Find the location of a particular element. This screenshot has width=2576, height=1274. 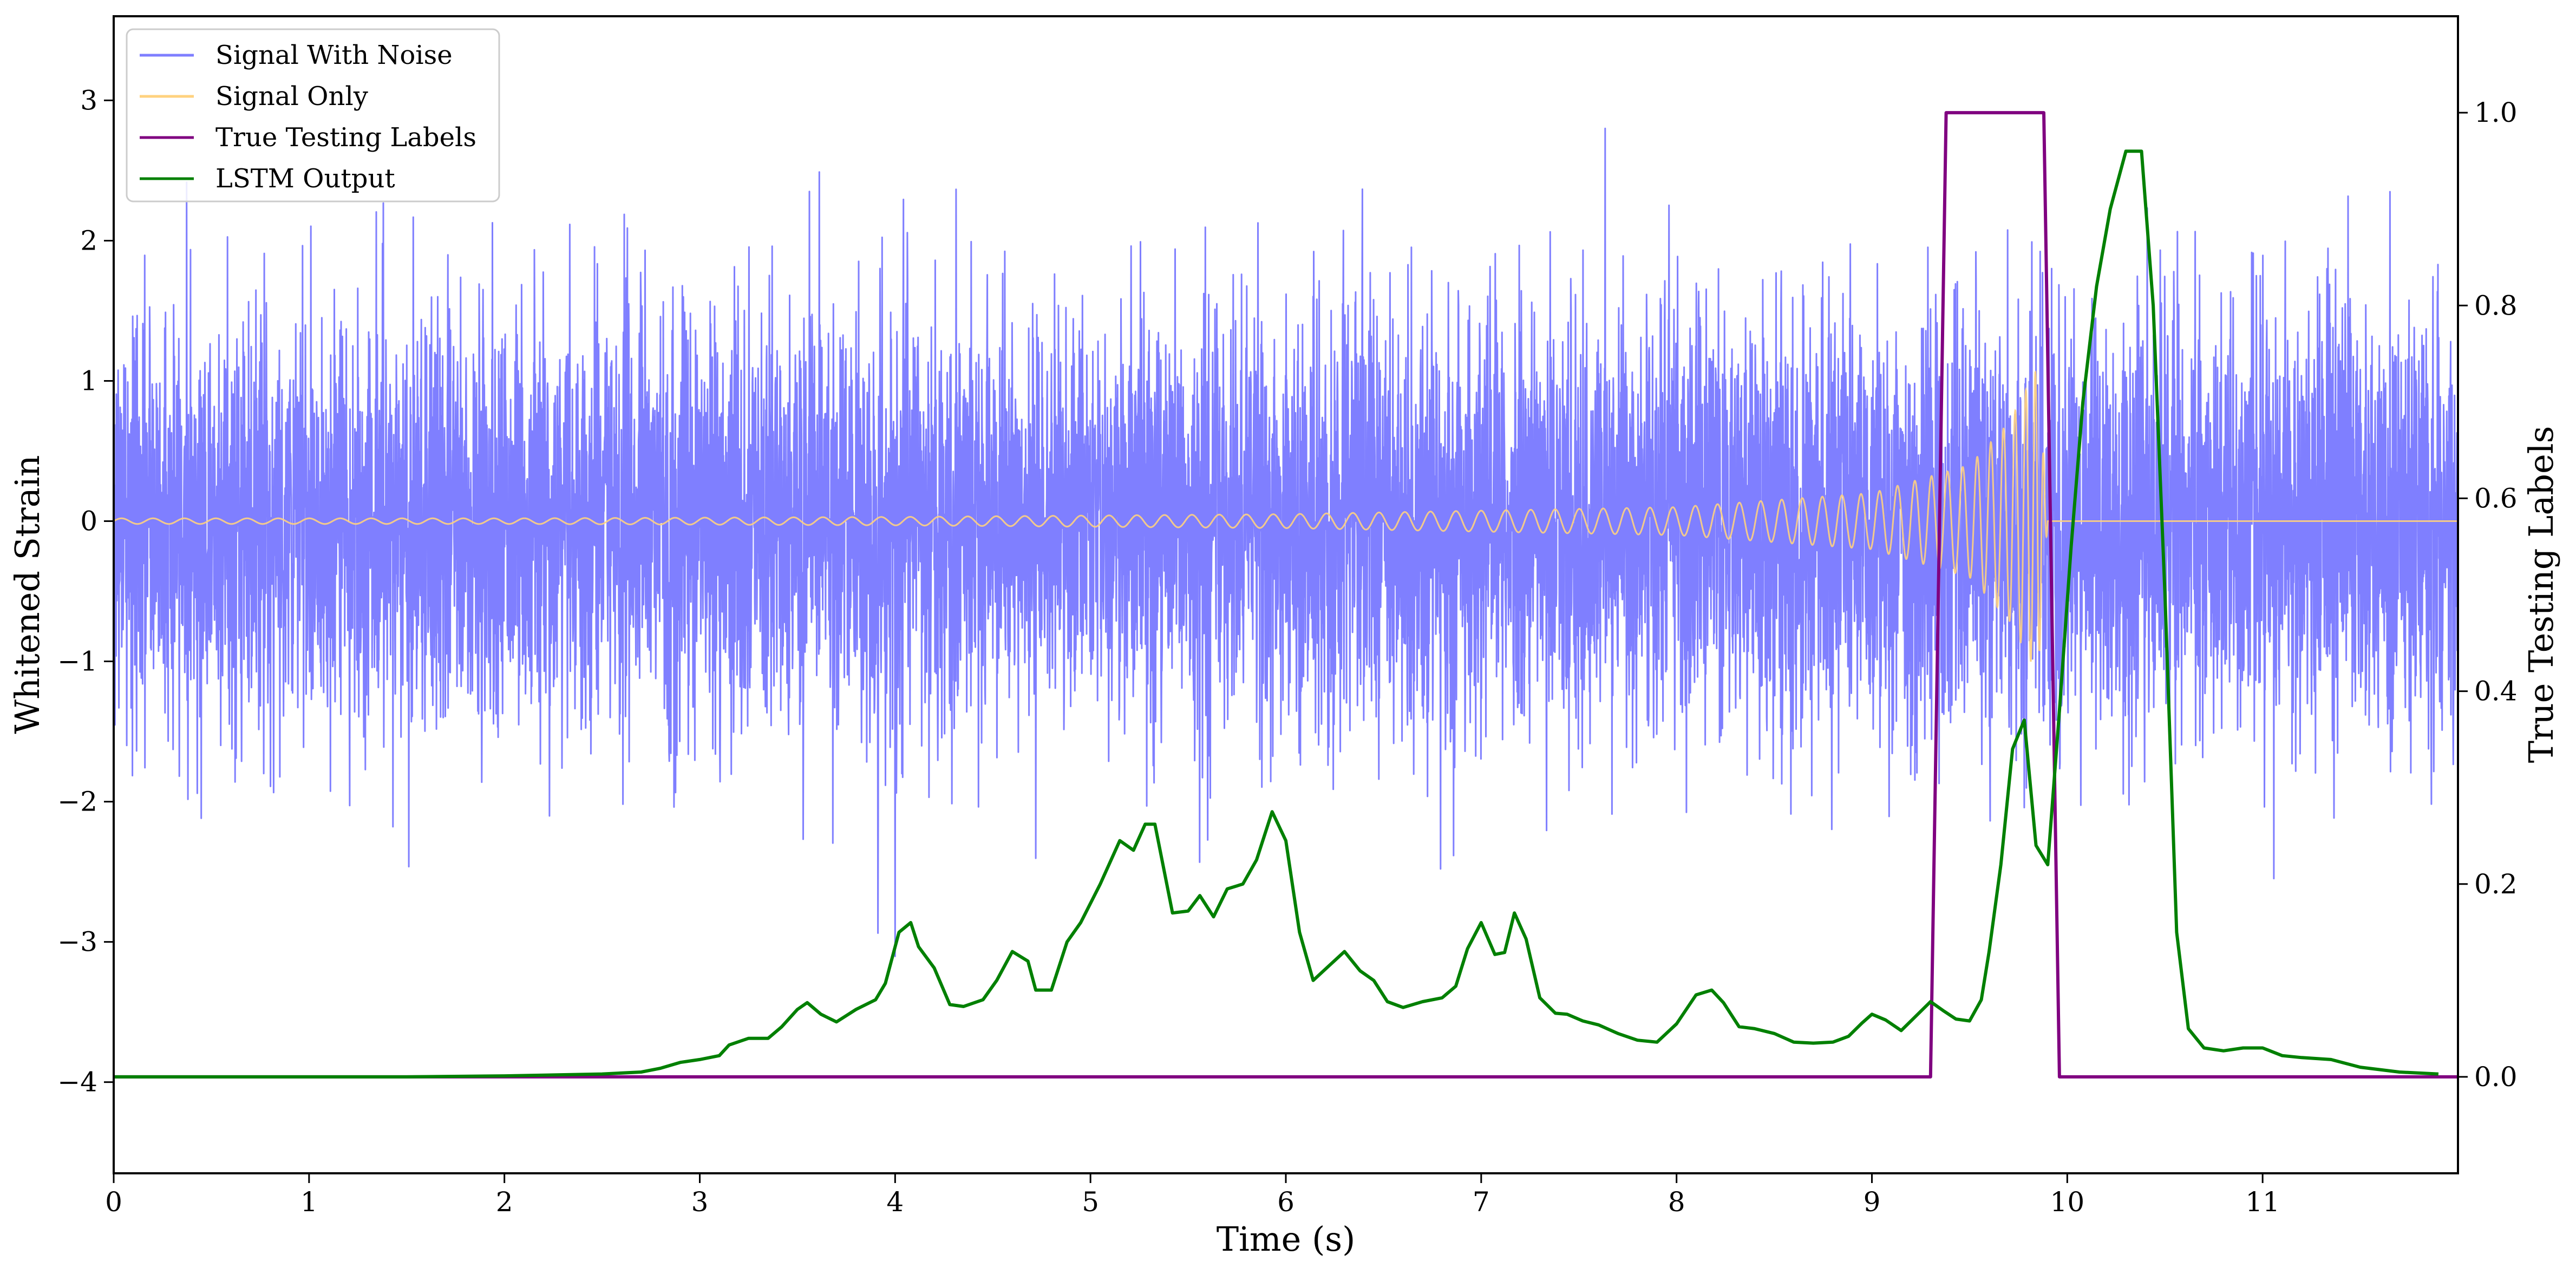

x-tick-label: 6 is located at coordinates (1285, 1202).